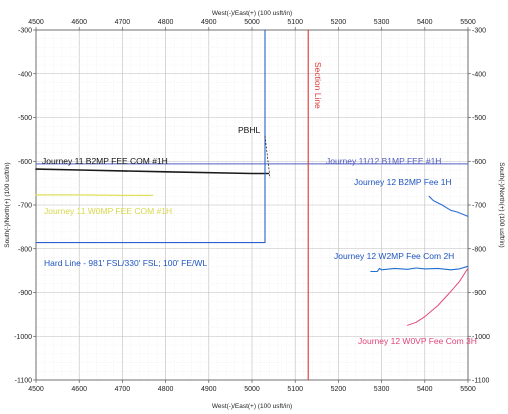 The width and height of the screenshot is (508, 414). What do you see at coordinates (480, 381) in the screenshot?
I see `y-tick-label-right: -1100` at bounding box center [480, 381].